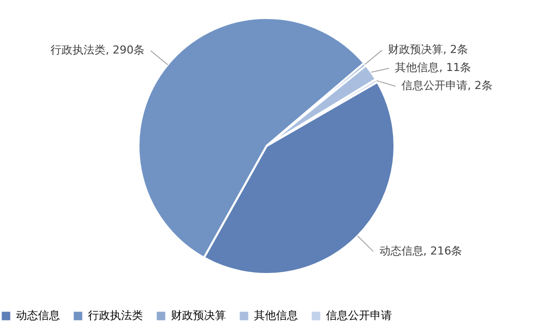 The image size is (533, 323). Describe the element at coordinates (433, 67) in the screenshot. I see `data-label: 其他信息, 11条` at that location.